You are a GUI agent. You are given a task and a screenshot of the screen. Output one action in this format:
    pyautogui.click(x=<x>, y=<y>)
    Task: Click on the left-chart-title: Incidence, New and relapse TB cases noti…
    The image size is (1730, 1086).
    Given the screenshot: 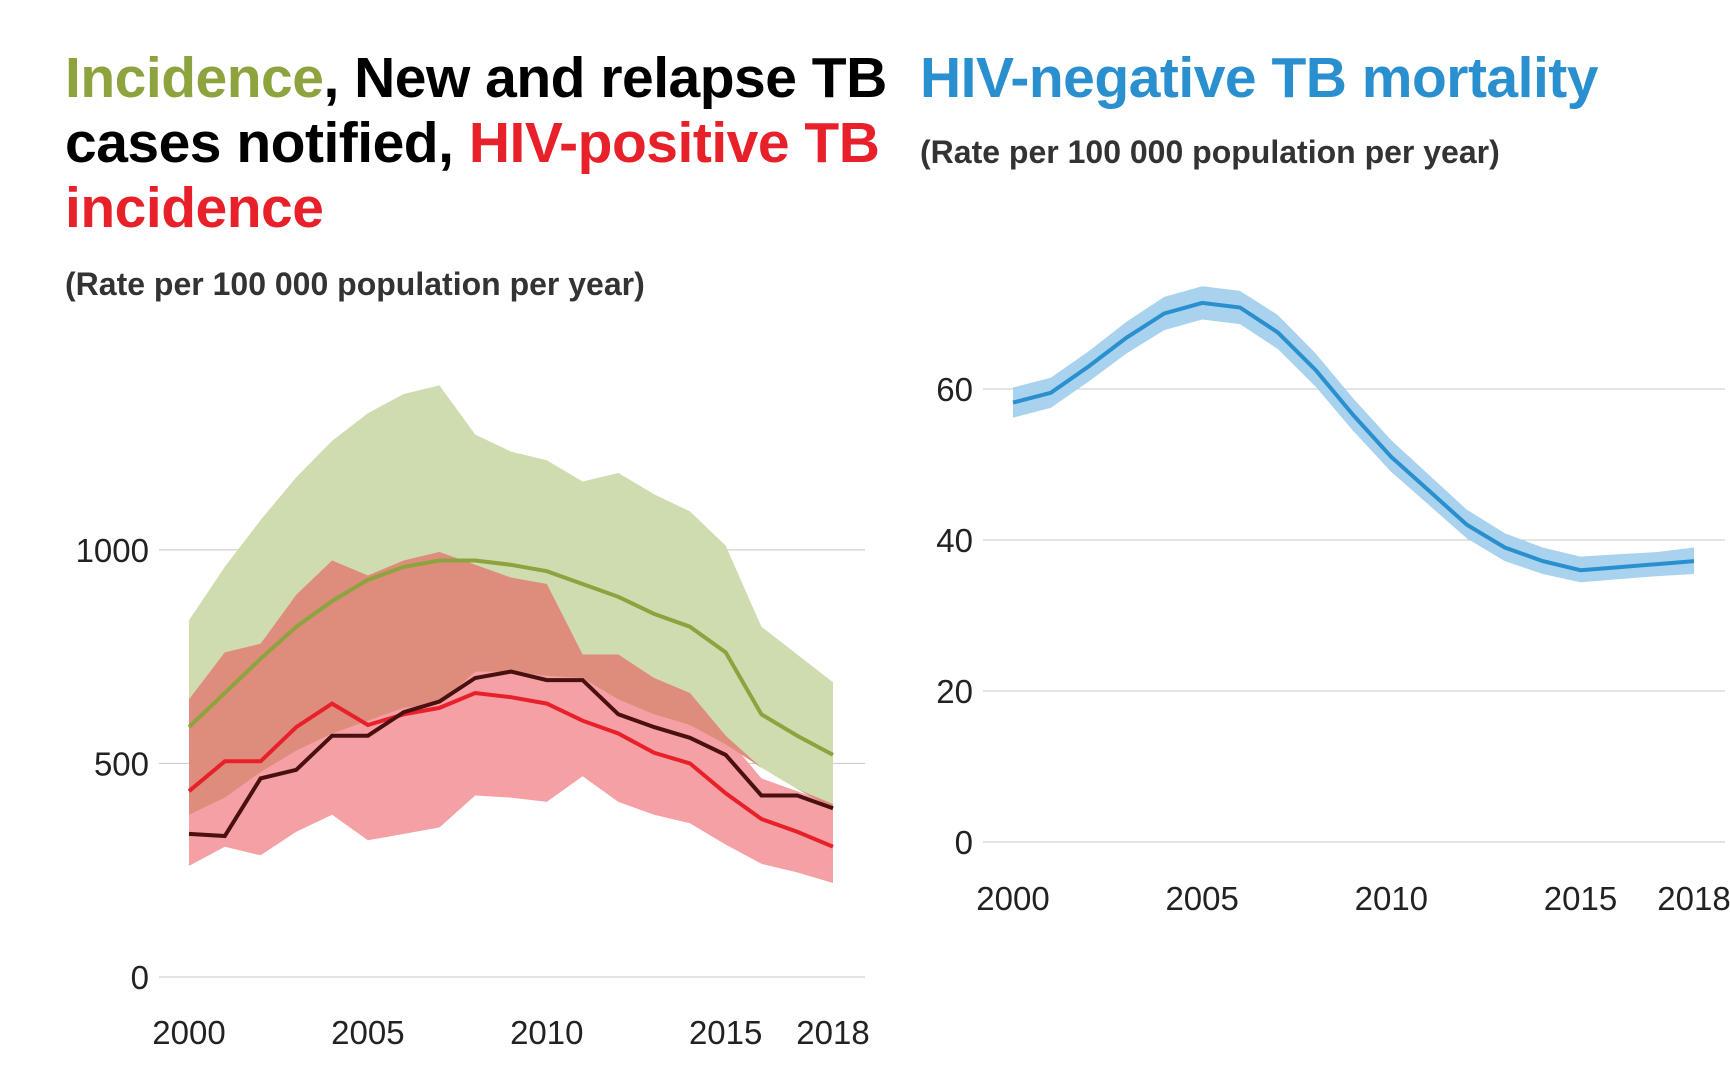 What is the action you would take?
    pyautogui.click(x=485, y=143)
    